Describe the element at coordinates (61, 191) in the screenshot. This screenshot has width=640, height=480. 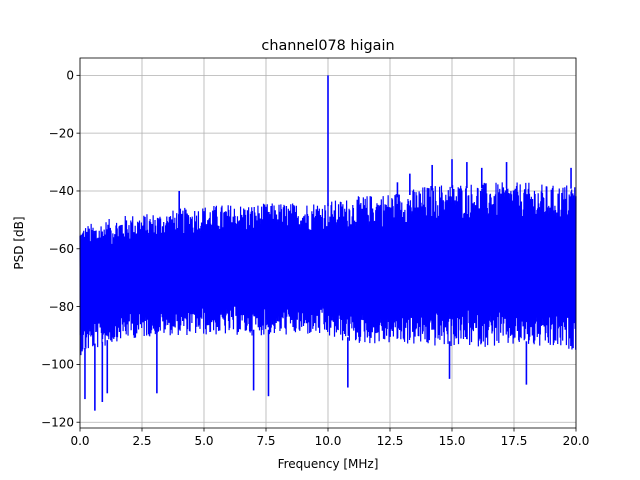
I see `y-tick-label: −40` at that location.